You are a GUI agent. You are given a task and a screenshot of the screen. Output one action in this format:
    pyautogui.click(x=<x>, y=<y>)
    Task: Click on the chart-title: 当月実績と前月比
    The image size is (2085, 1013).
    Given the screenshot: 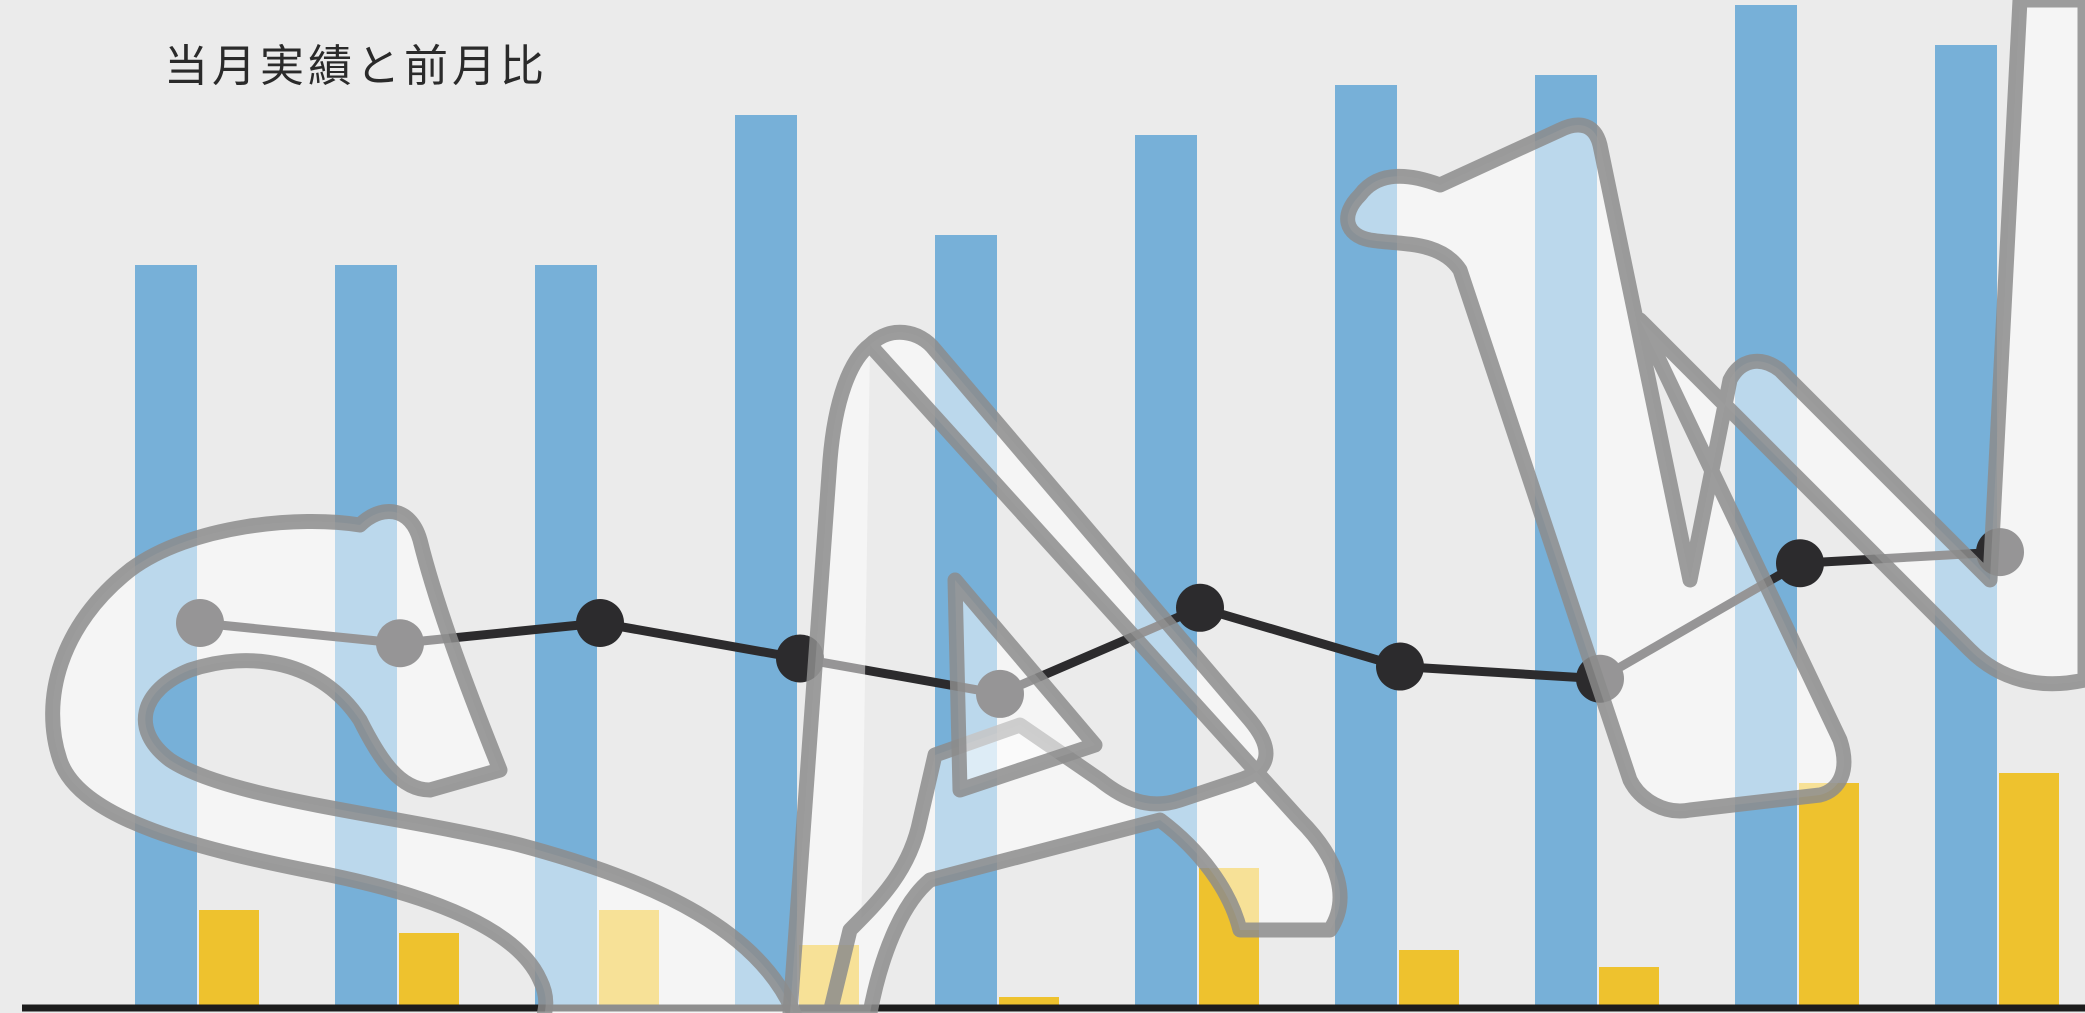 What is the action you would take?
    pyautogui.click(x=356, y=66)
    